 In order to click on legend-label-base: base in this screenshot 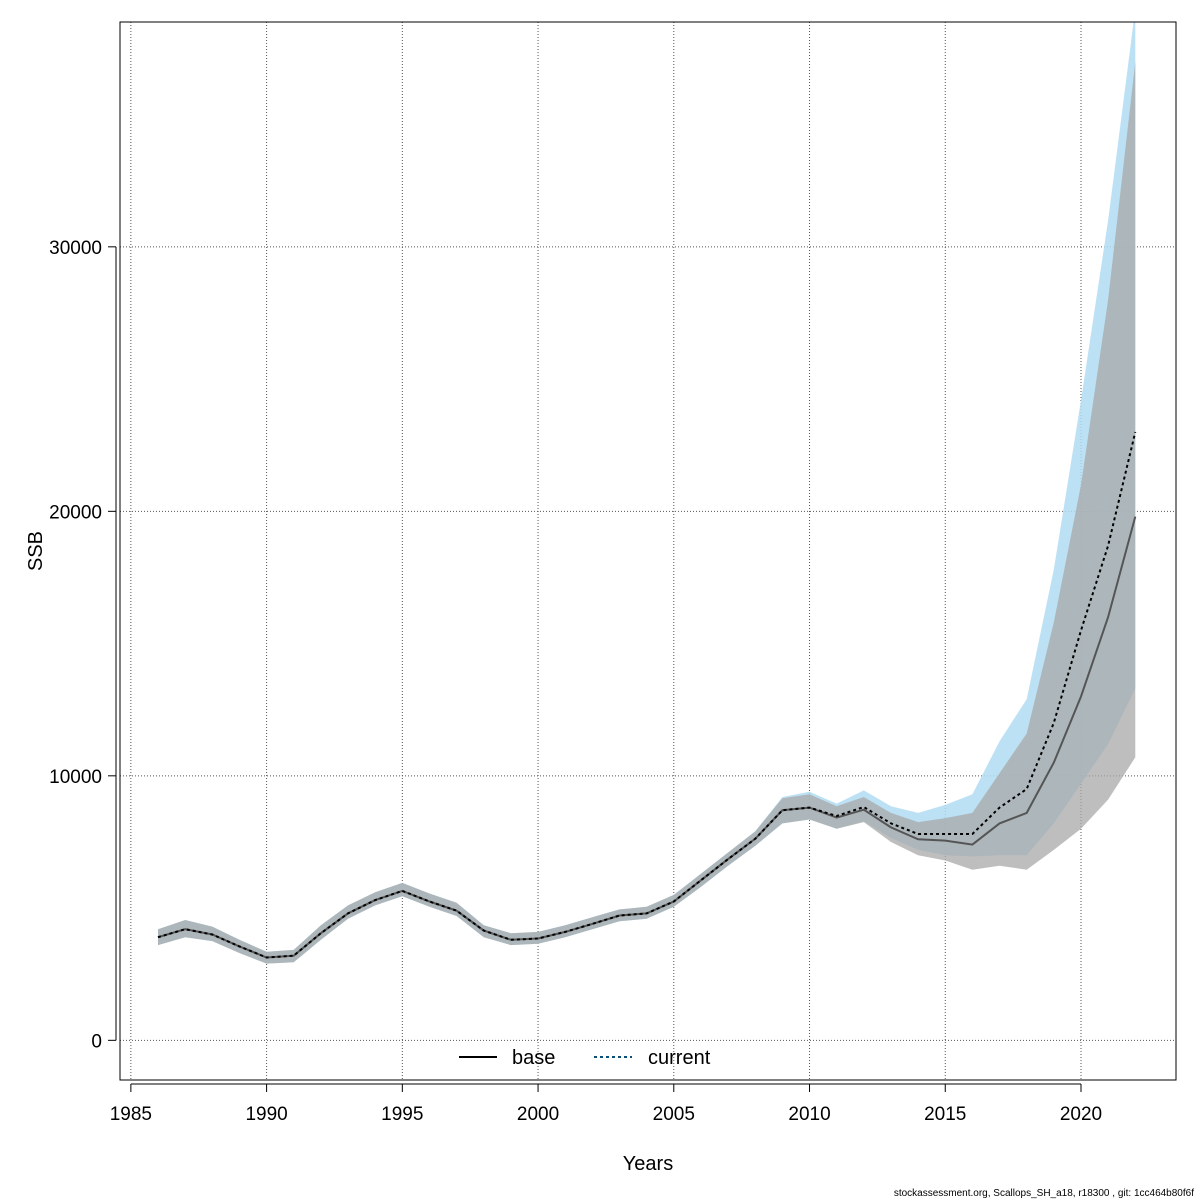, I will do `click(533, 1058)`.